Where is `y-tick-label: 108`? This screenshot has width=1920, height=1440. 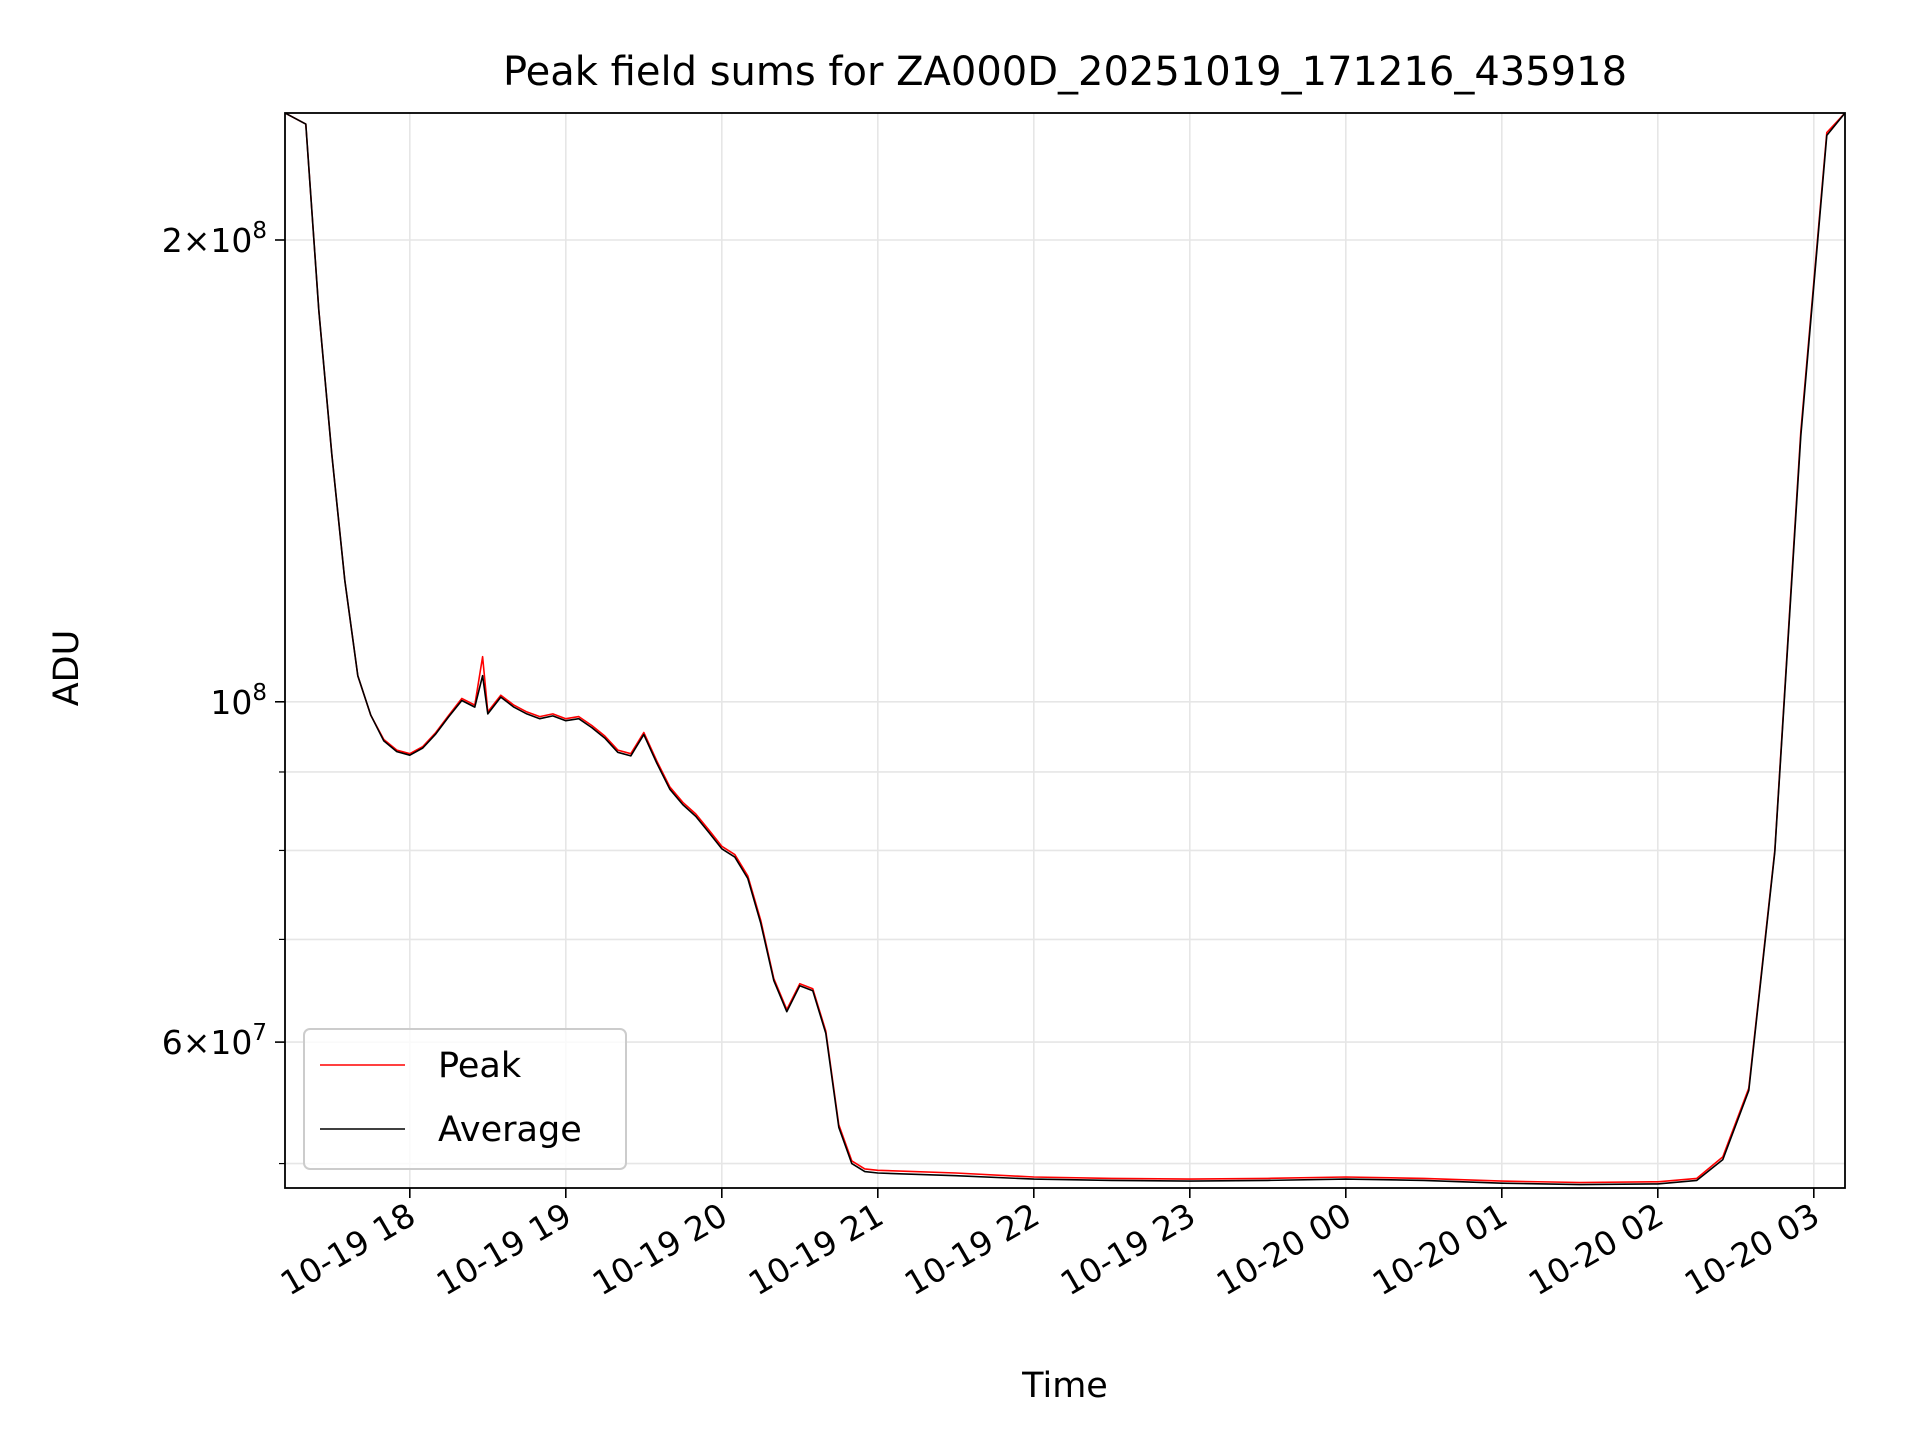 y-tick-label: 108 is located at coordinates (238, 701).